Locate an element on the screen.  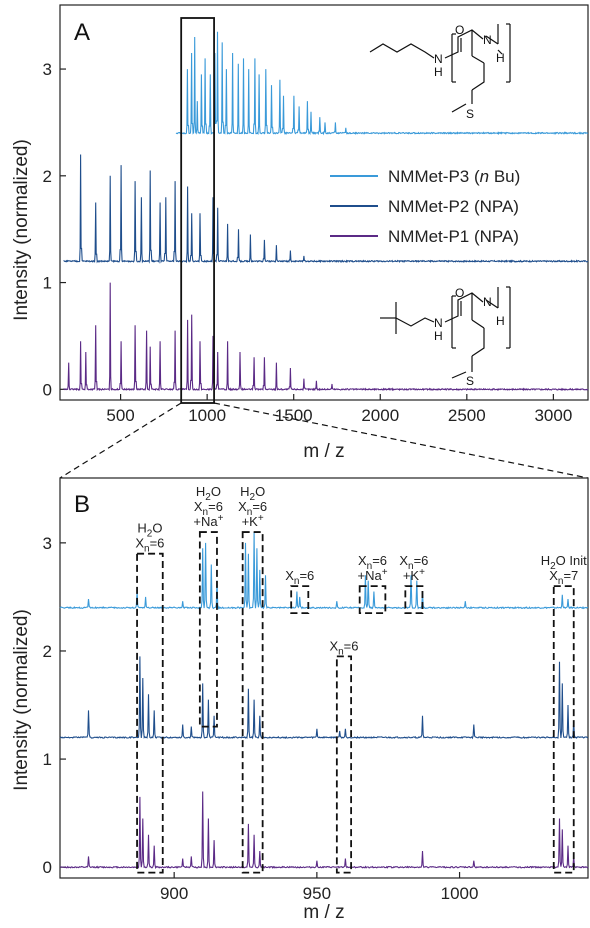
annotation-label-5-1: +Na+ is located at coordinates (372, 575).